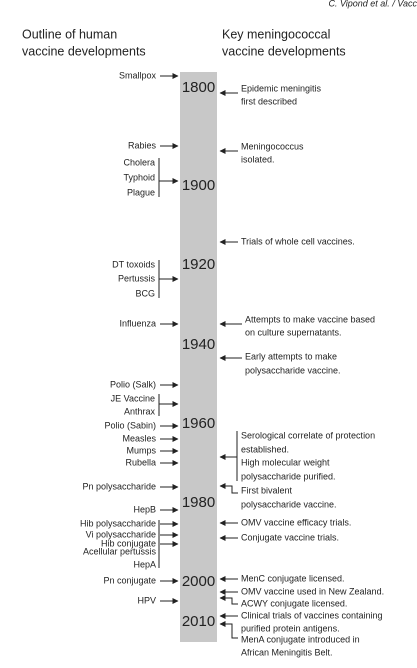 The height and width of the screenshot is (668, 417). I want to click on human-vaccine: Plague, so click(141, 192).